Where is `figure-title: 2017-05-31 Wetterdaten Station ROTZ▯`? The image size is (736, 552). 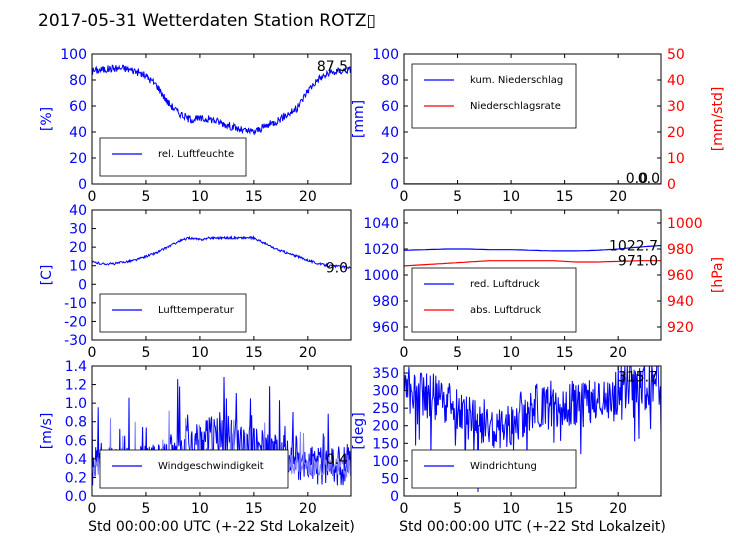
figure-title: 2017-05-31 Wetterdaten Station ROTZ▯ is located at coordinates (207, 21).